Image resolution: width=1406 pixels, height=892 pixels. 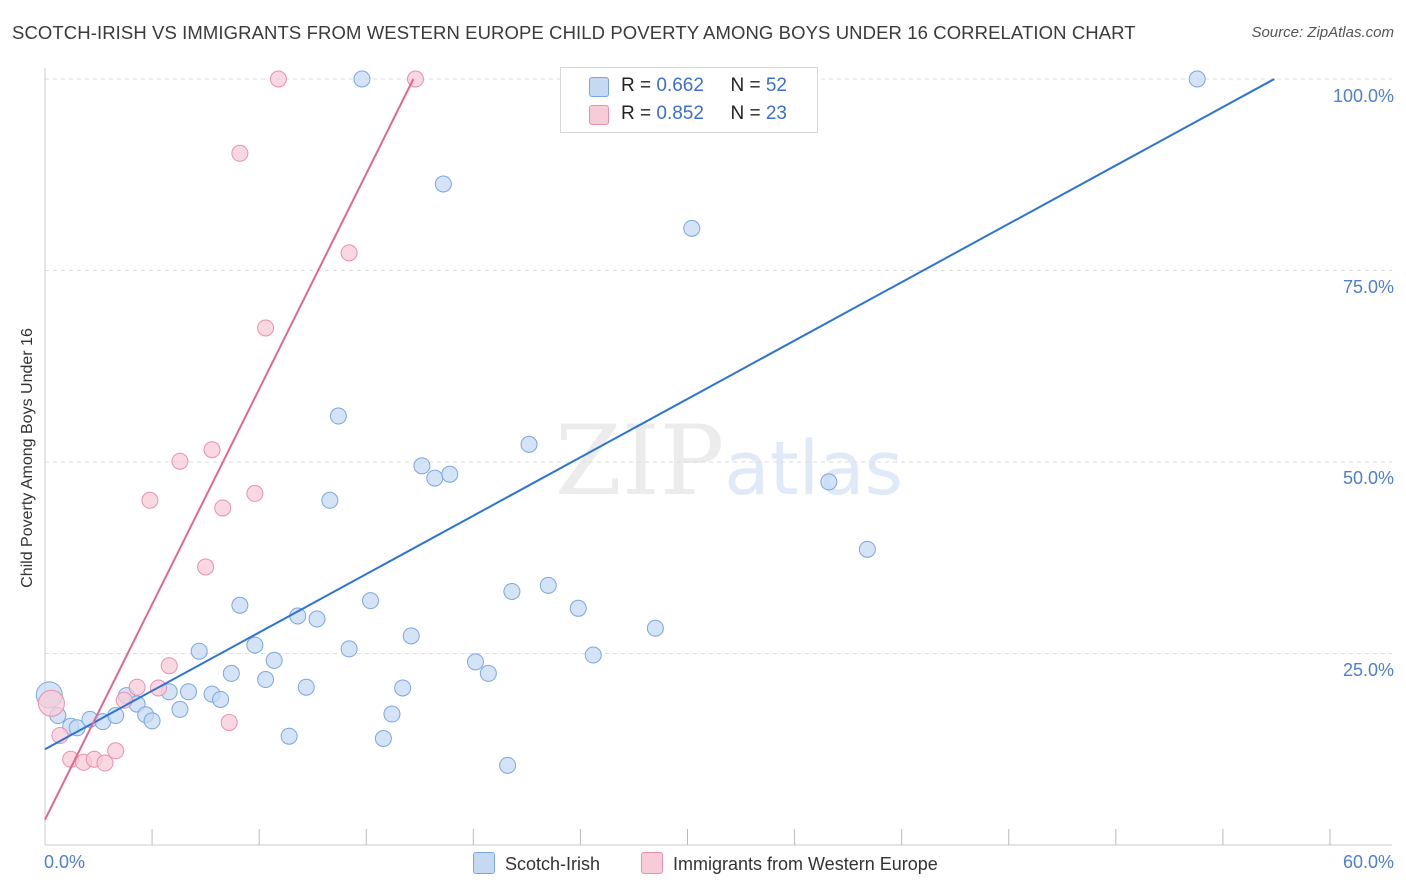 What do you see at coordinates (553, 864) in the screenshot?
I see `legend-label: Scotch-Irish` at bounding box center [553, 864].